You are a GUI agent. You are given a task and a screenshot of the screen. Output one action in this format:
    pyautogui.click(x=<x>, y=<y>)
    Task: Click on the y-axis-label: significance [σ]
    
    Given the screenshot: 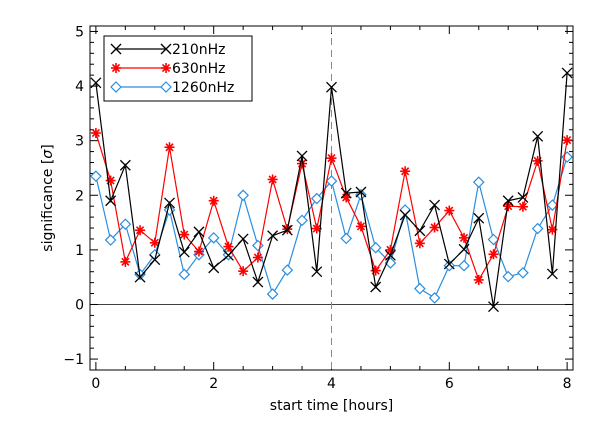 What is the action you would take?
    pyautogui.click(x=48, y=197)
    